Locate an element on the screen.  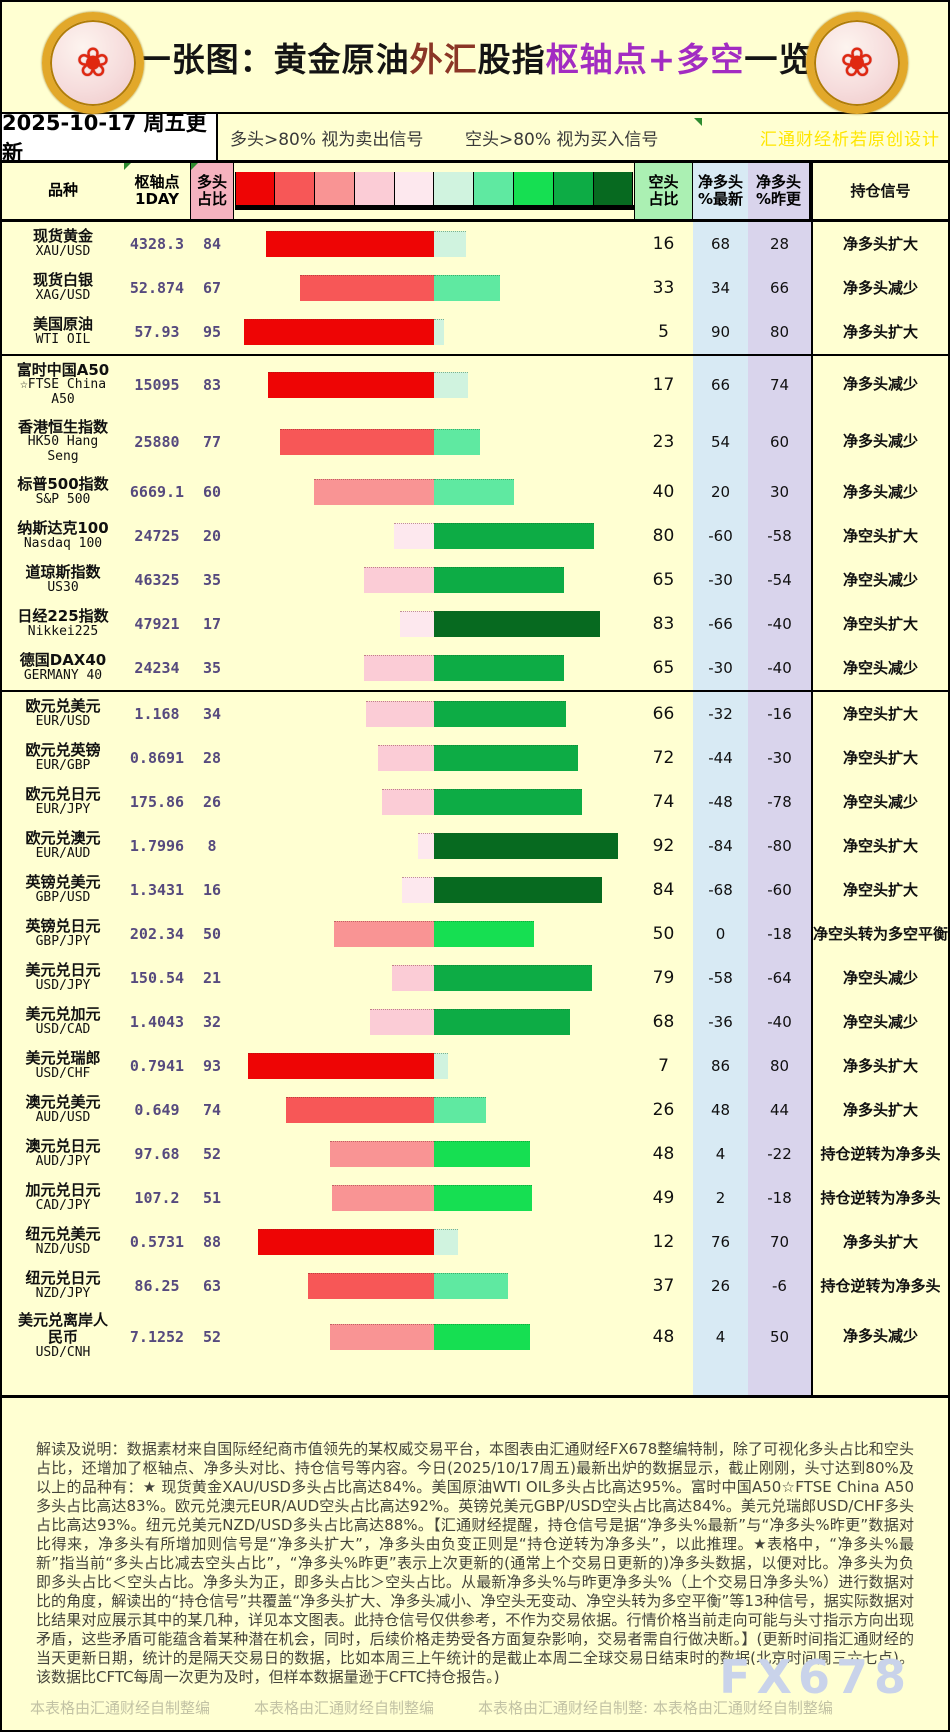
credits-line: 本表格由汇通财经自制整编 本表格由汇通财经自制整编 本表格由汇通财经自制整 is located at coordinates (475, 1707).